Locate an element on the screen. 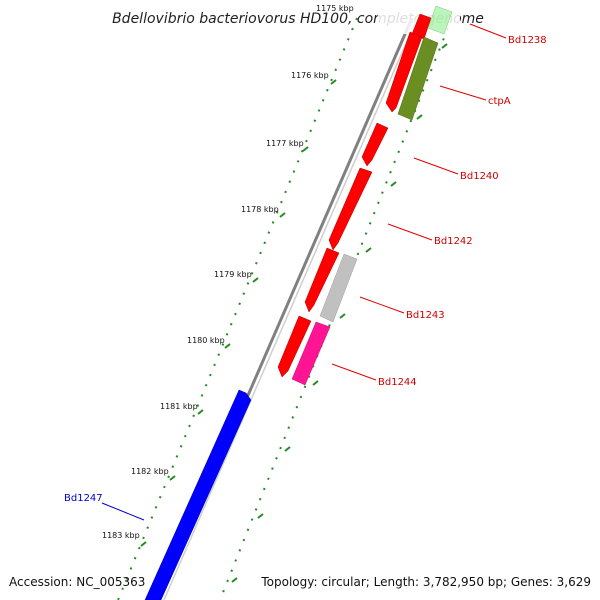  gene-label-bd1247: Bd1247 is located at coordinates (83, 498).